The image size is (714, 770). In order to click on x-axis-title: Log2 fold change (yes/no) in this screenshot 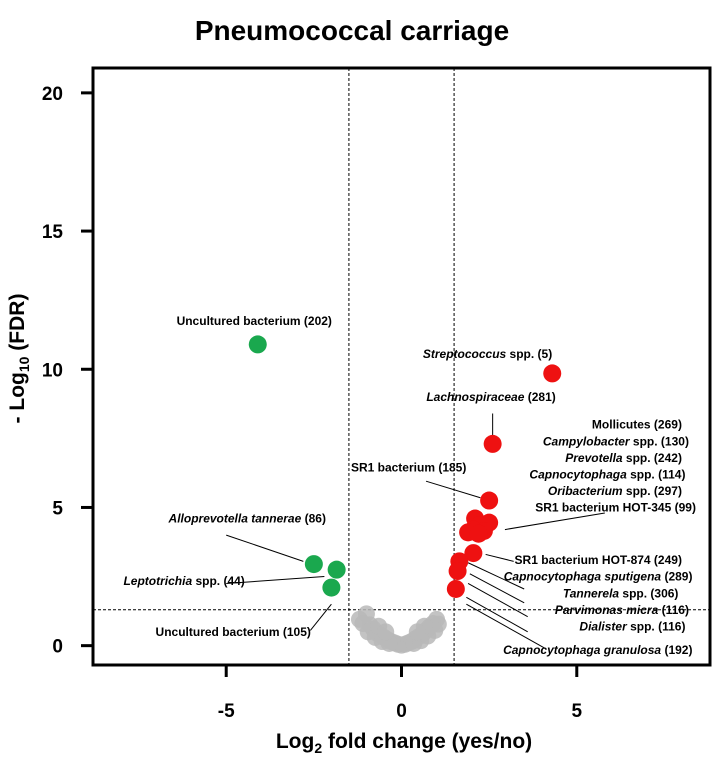, I will do `click(404, 743)`.